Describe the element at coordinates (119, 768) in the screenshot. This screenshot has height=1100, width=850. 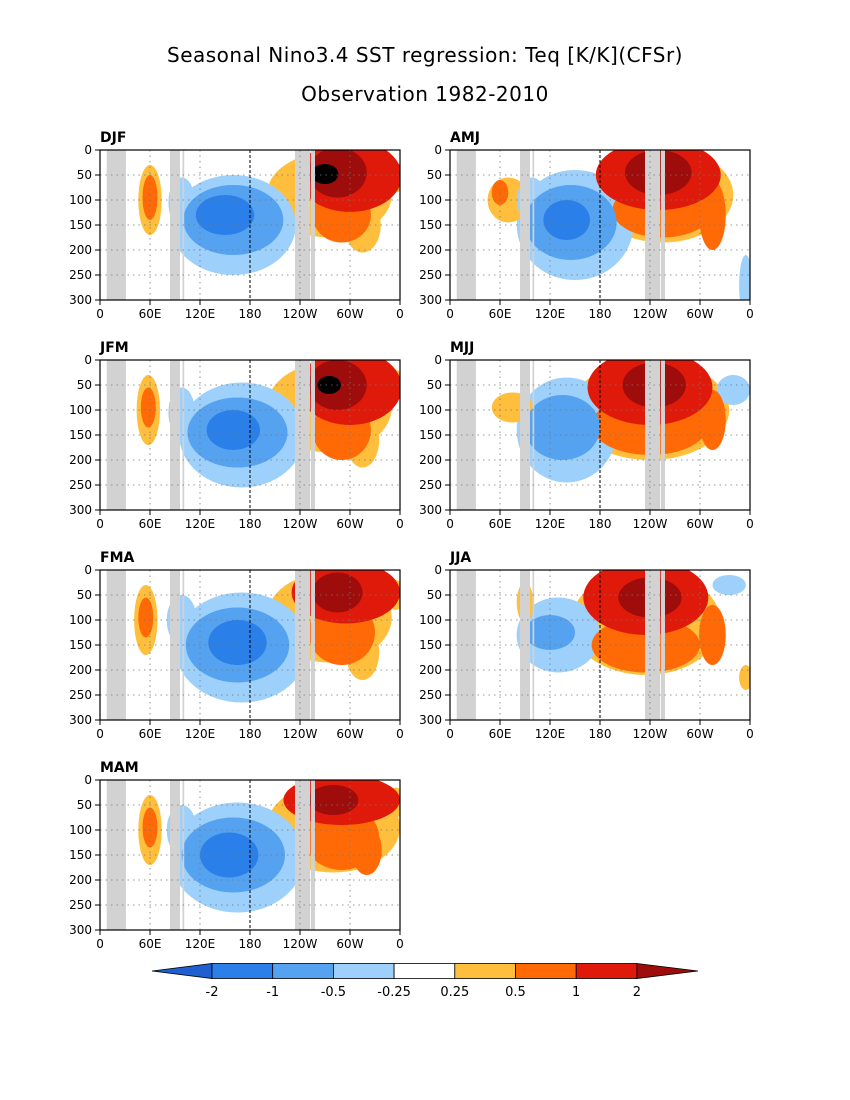
I see `panel-label: MAM` at that location.